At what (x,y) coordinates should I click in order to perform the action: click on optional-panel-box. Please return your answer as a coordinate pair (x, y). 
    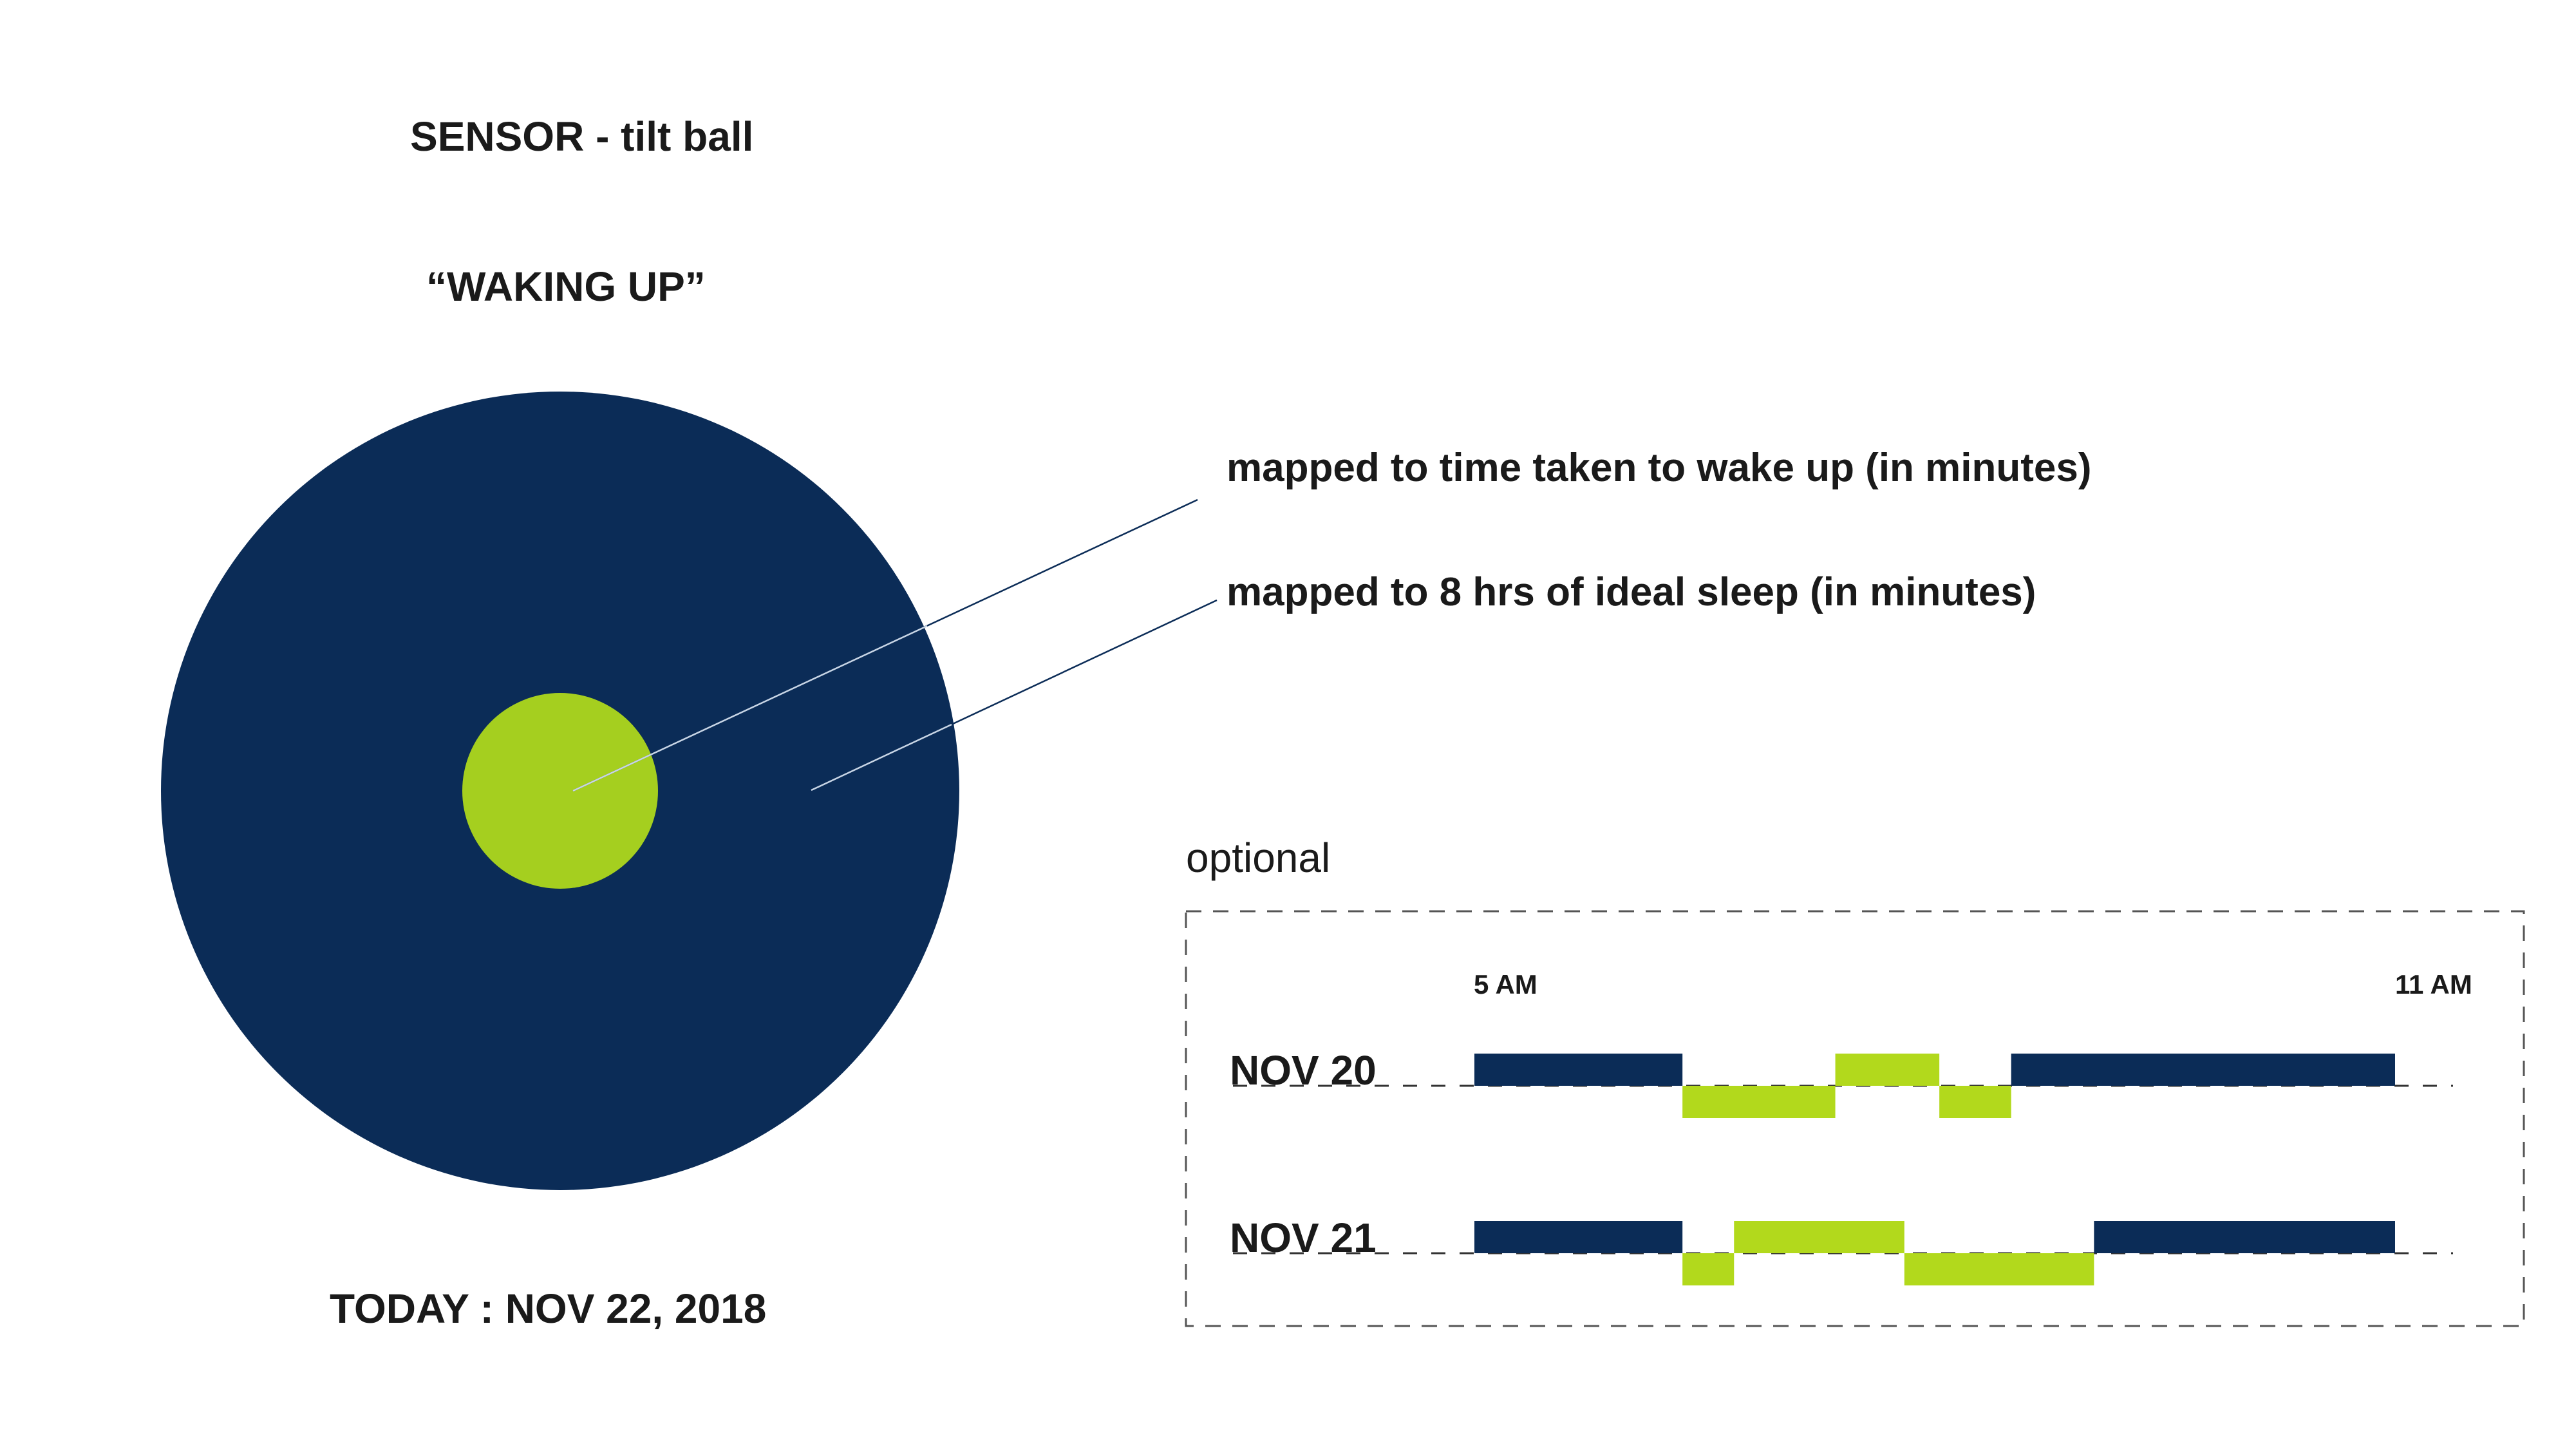
    Looking at the image, I should click on (1855, 1118).